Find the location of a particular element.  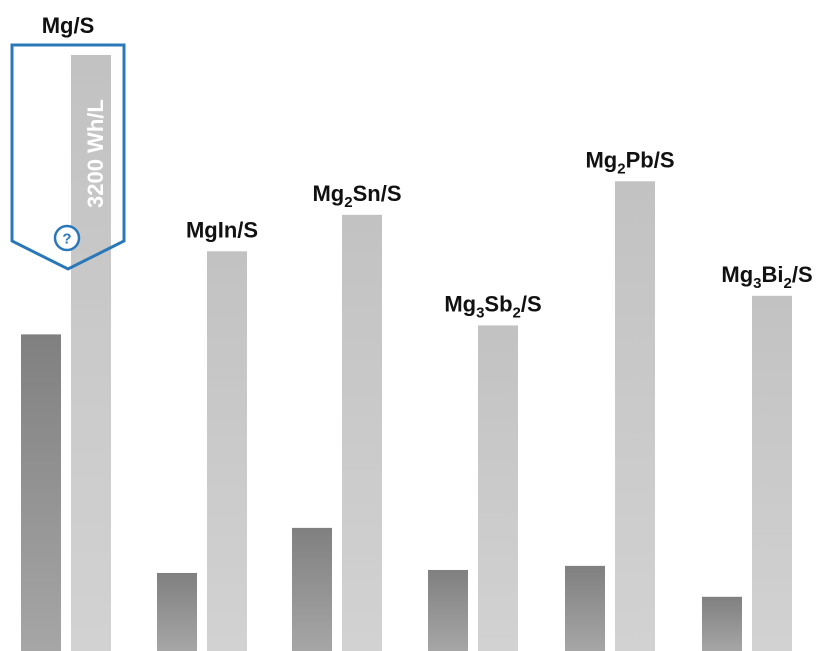

question-mark-icon-circle is located at coordinates (67, 238).